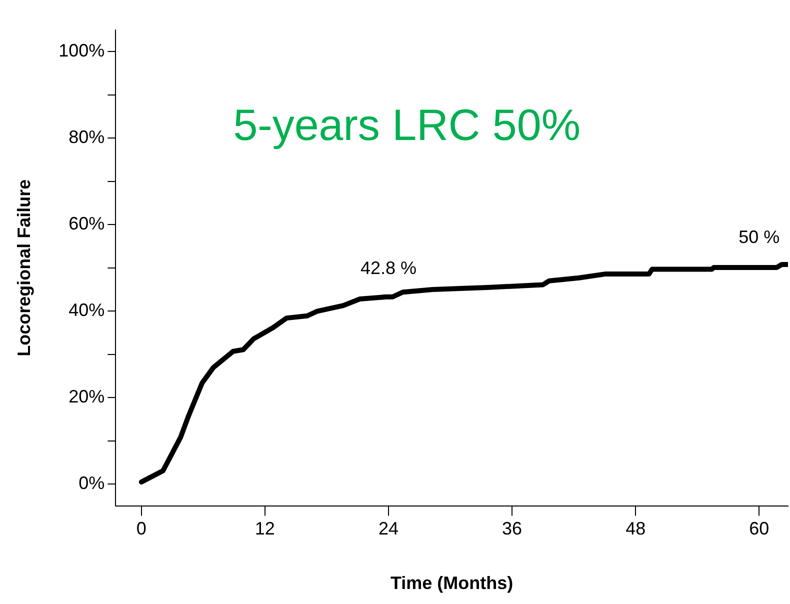  What do you see at coordinates (636, 528) in the screenshot?
I see `x-tick-label: 48` at bounding box center [636, 528].